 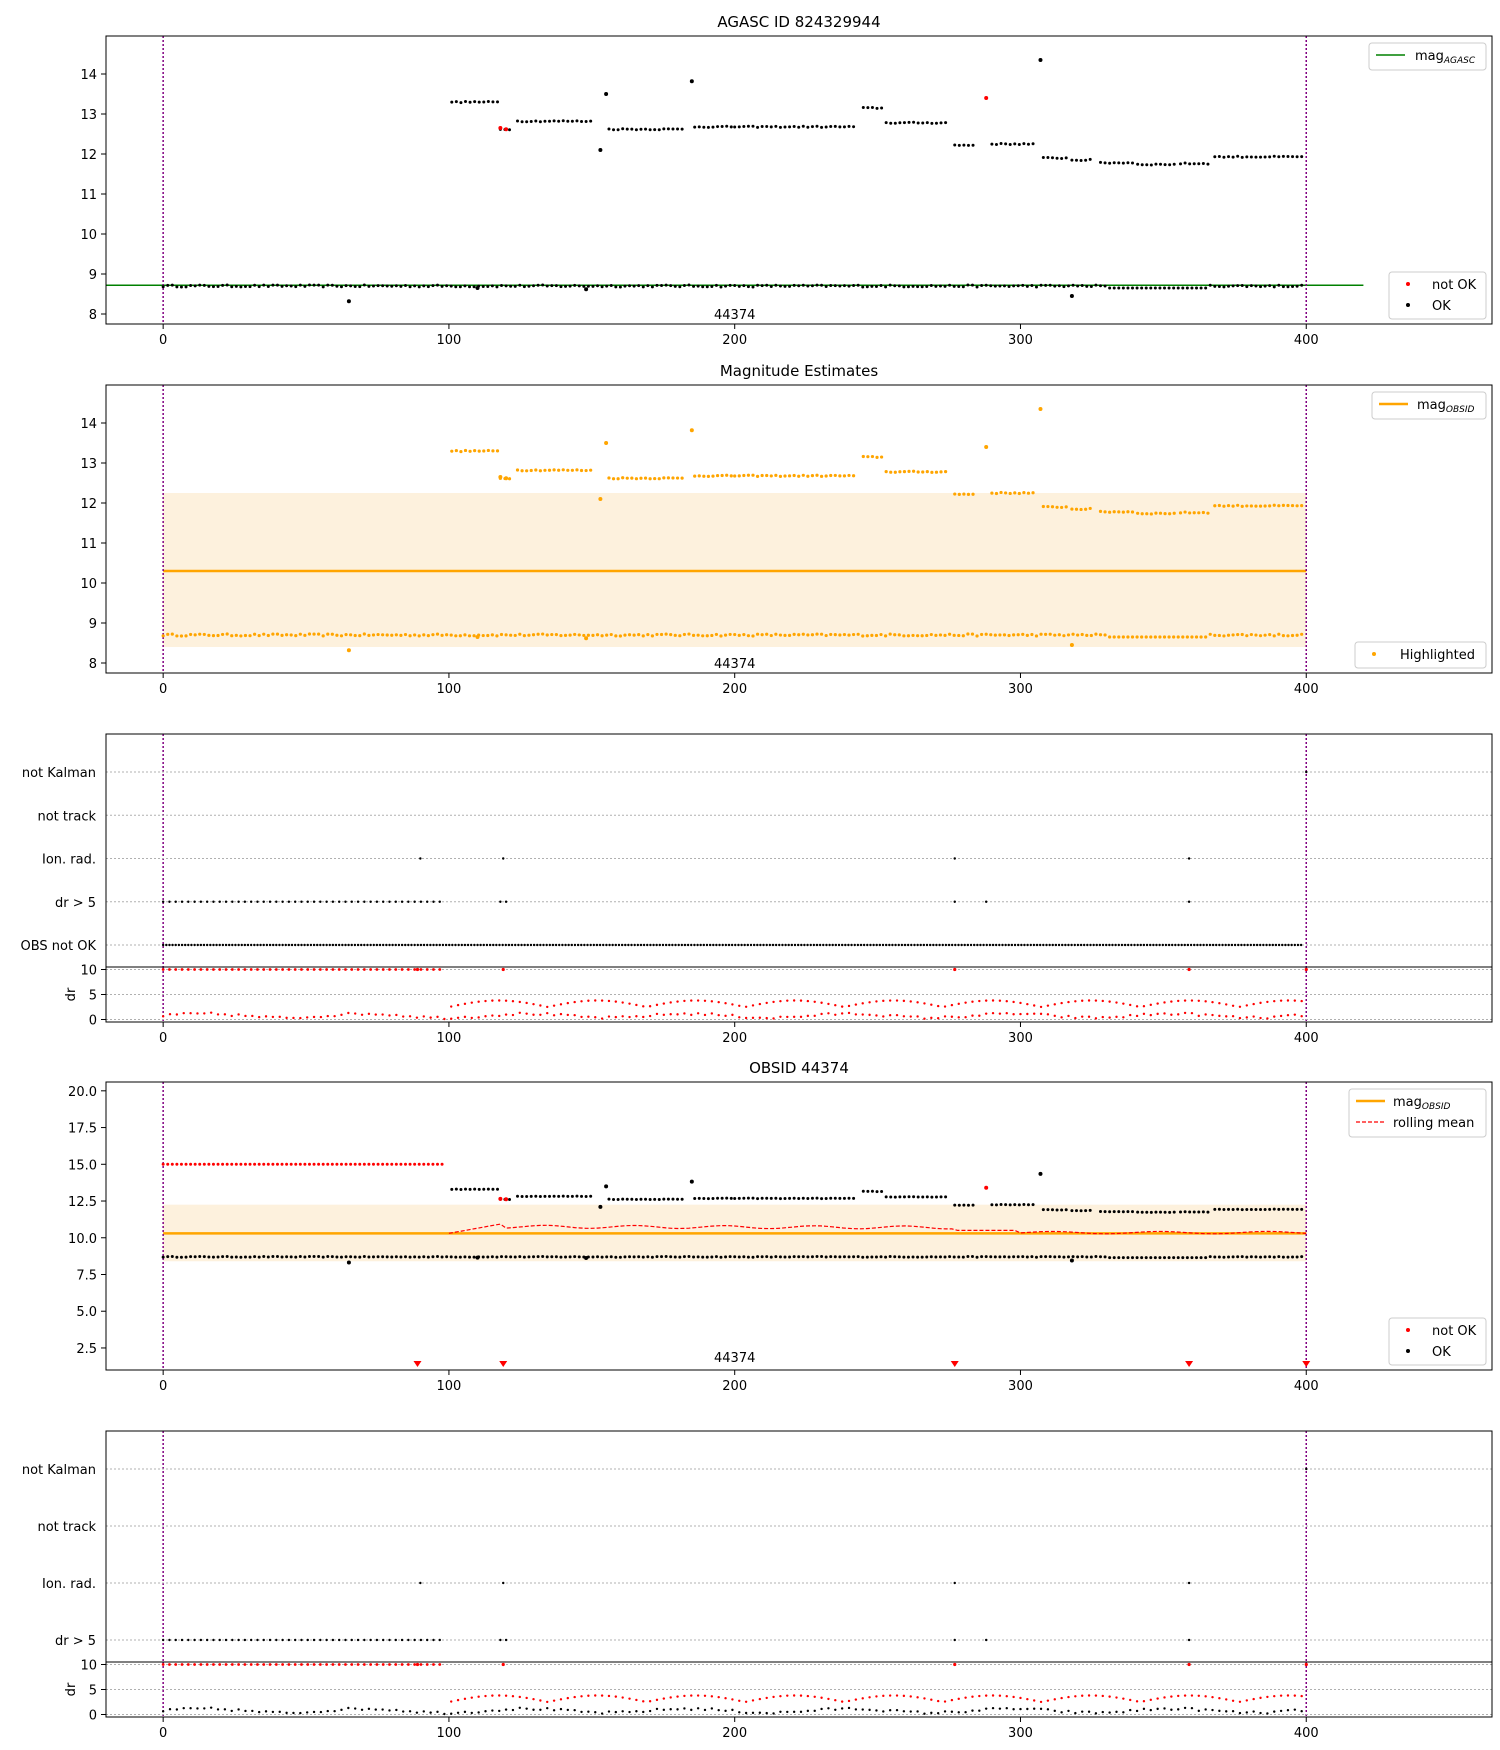 What do you see at coordinates (734, 1733) in the screenshot?
I see `dr-xtick-label: 200` at bounding box center [734, 1733].